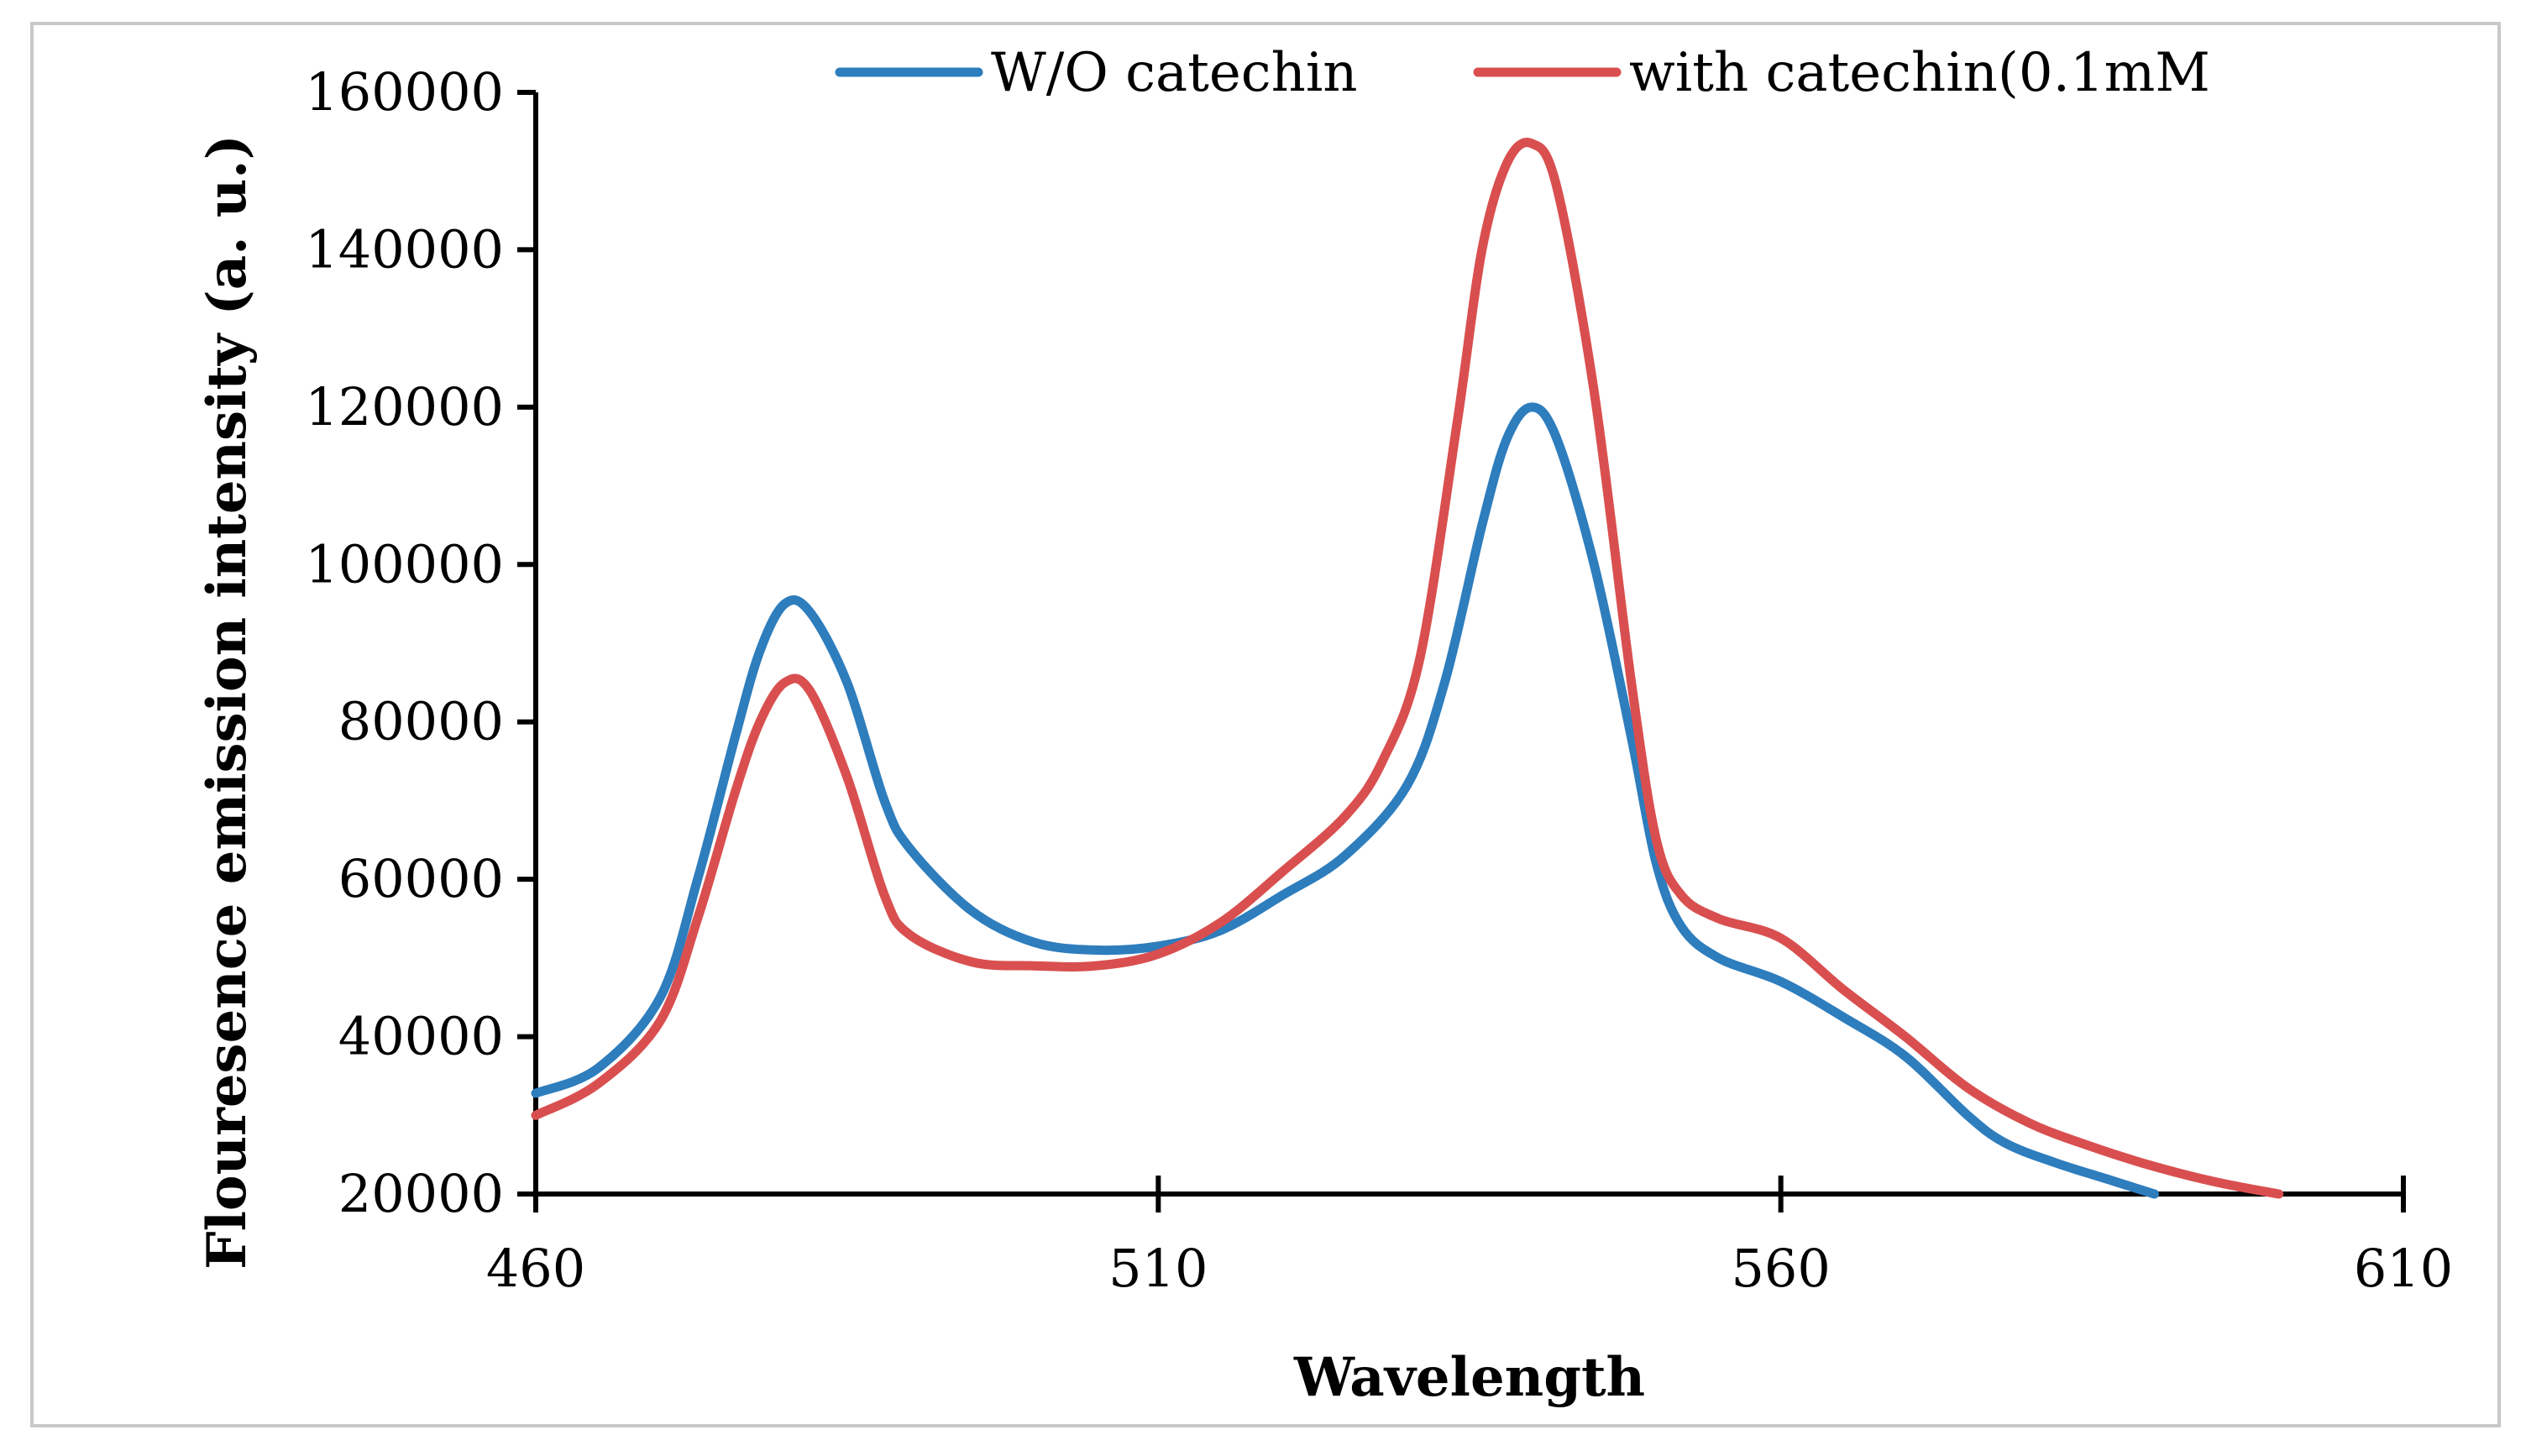 The height and width of the screenshot is (1456, 2531). Describe the element at coordinates (421, 1193) in the screenshot. I see `y-tick-label: 20000` at that location.